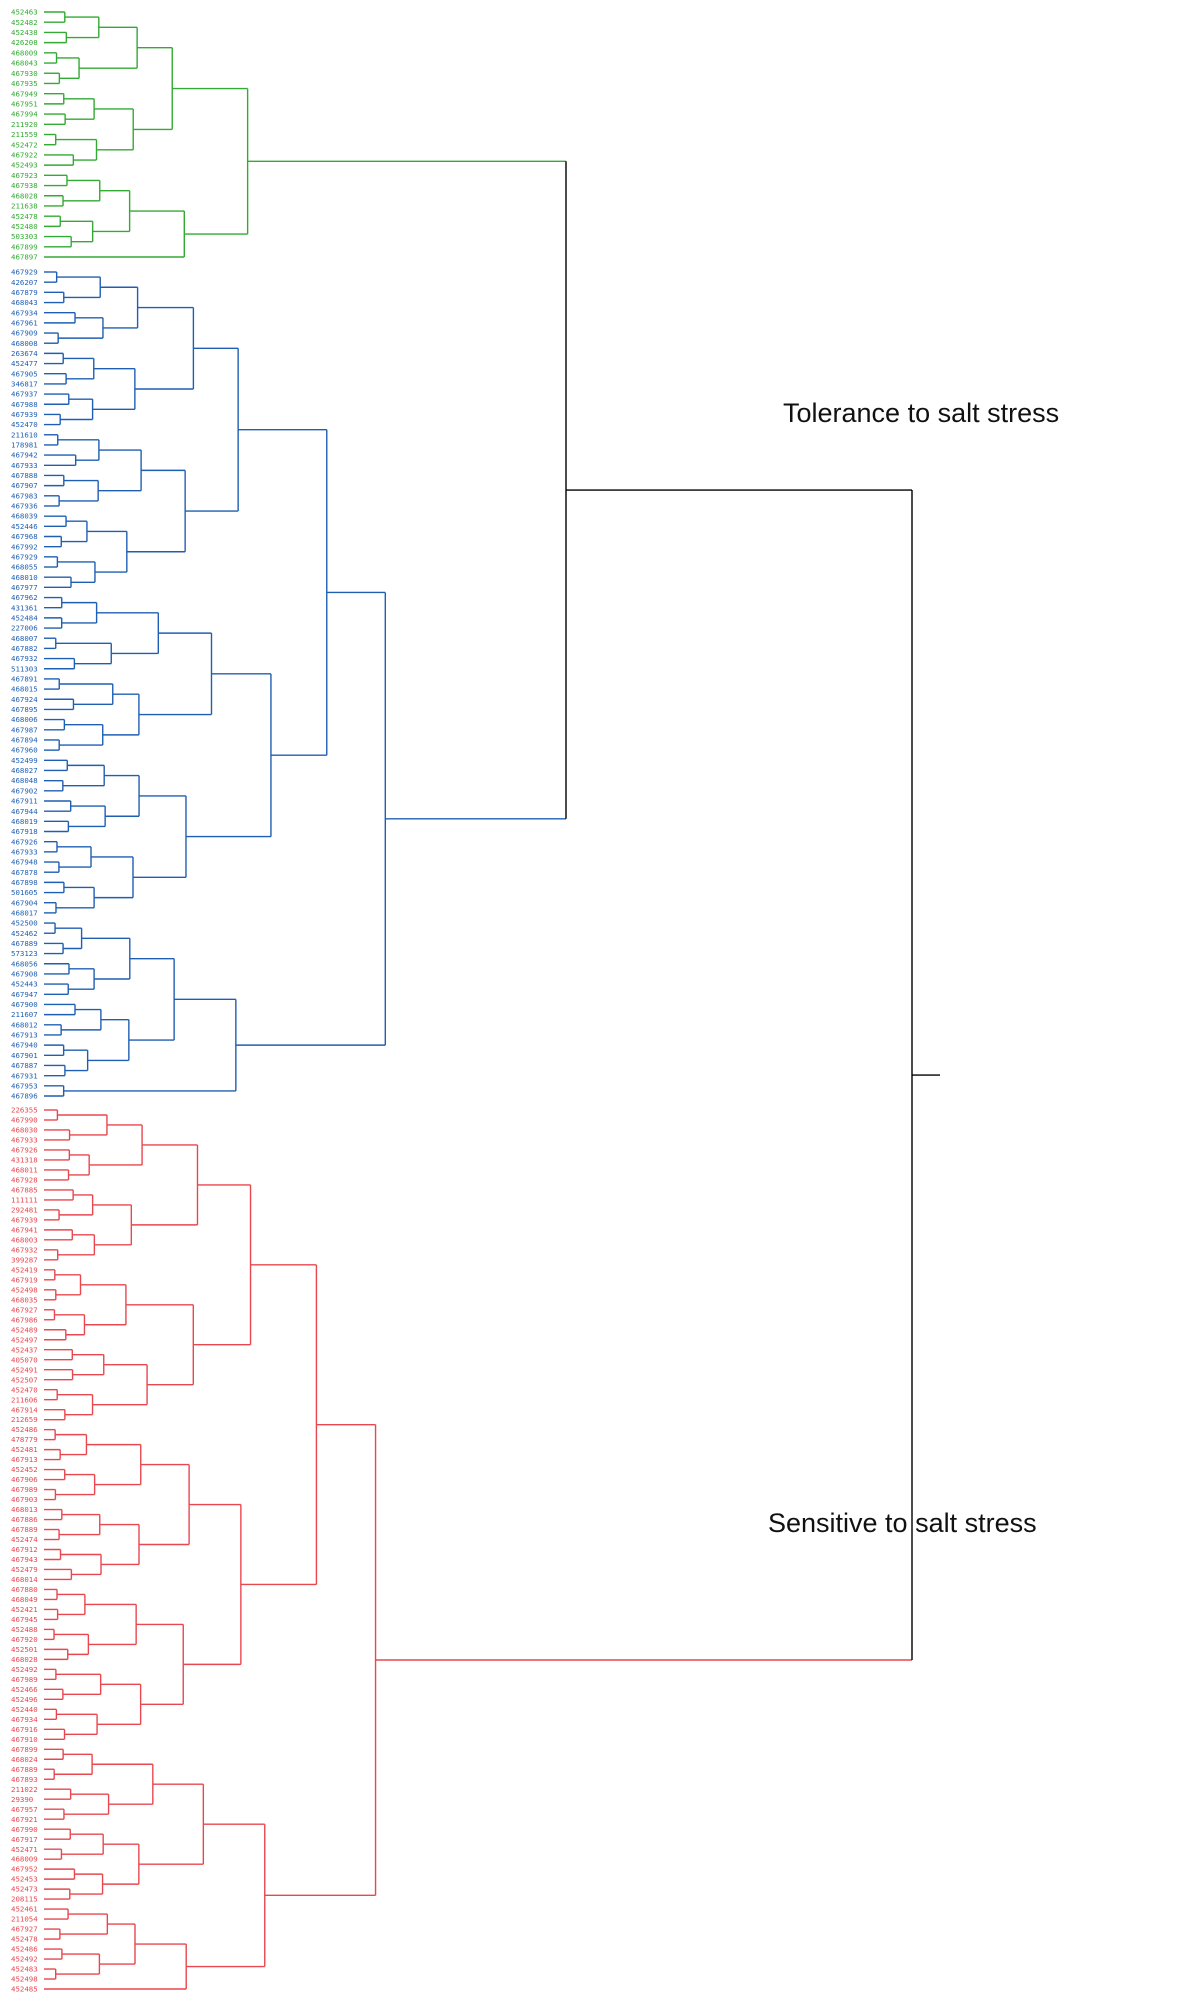 This screenshot has width=1200, height=1999. Describe the element at coordinates (24, 1150) in the screenshot. I see `leaf-label: 467926` at that location.